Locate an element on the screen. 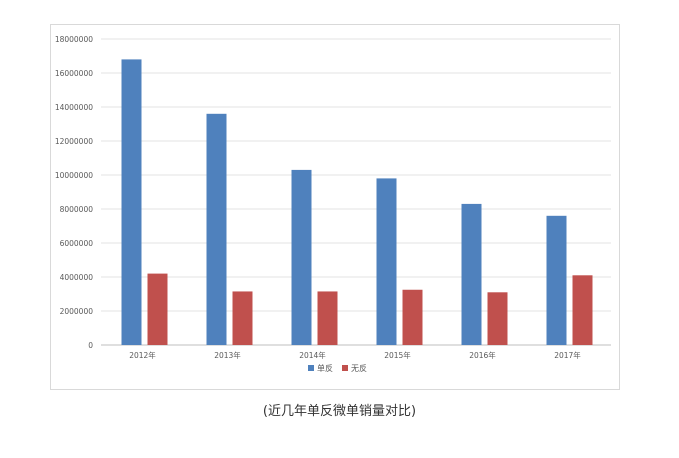  y-tick-label: 8000000 is located at coordinates (77, 209).